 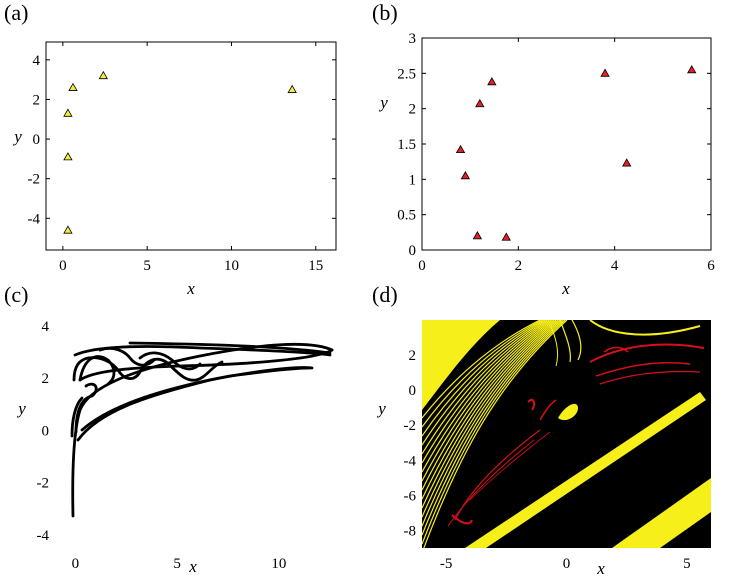 I want to click on trajectory-curves, so click(x=202, y=429).